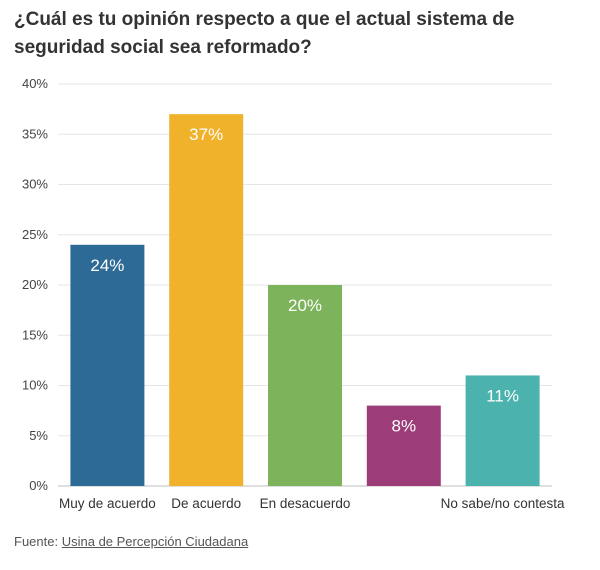 Image resolution: width=600 pixels, height=570 pixels. What do you see at coordinates (107, 265) in the screenshot?
I see `bar-data-label: 24%` at bounding box center [107, 265].